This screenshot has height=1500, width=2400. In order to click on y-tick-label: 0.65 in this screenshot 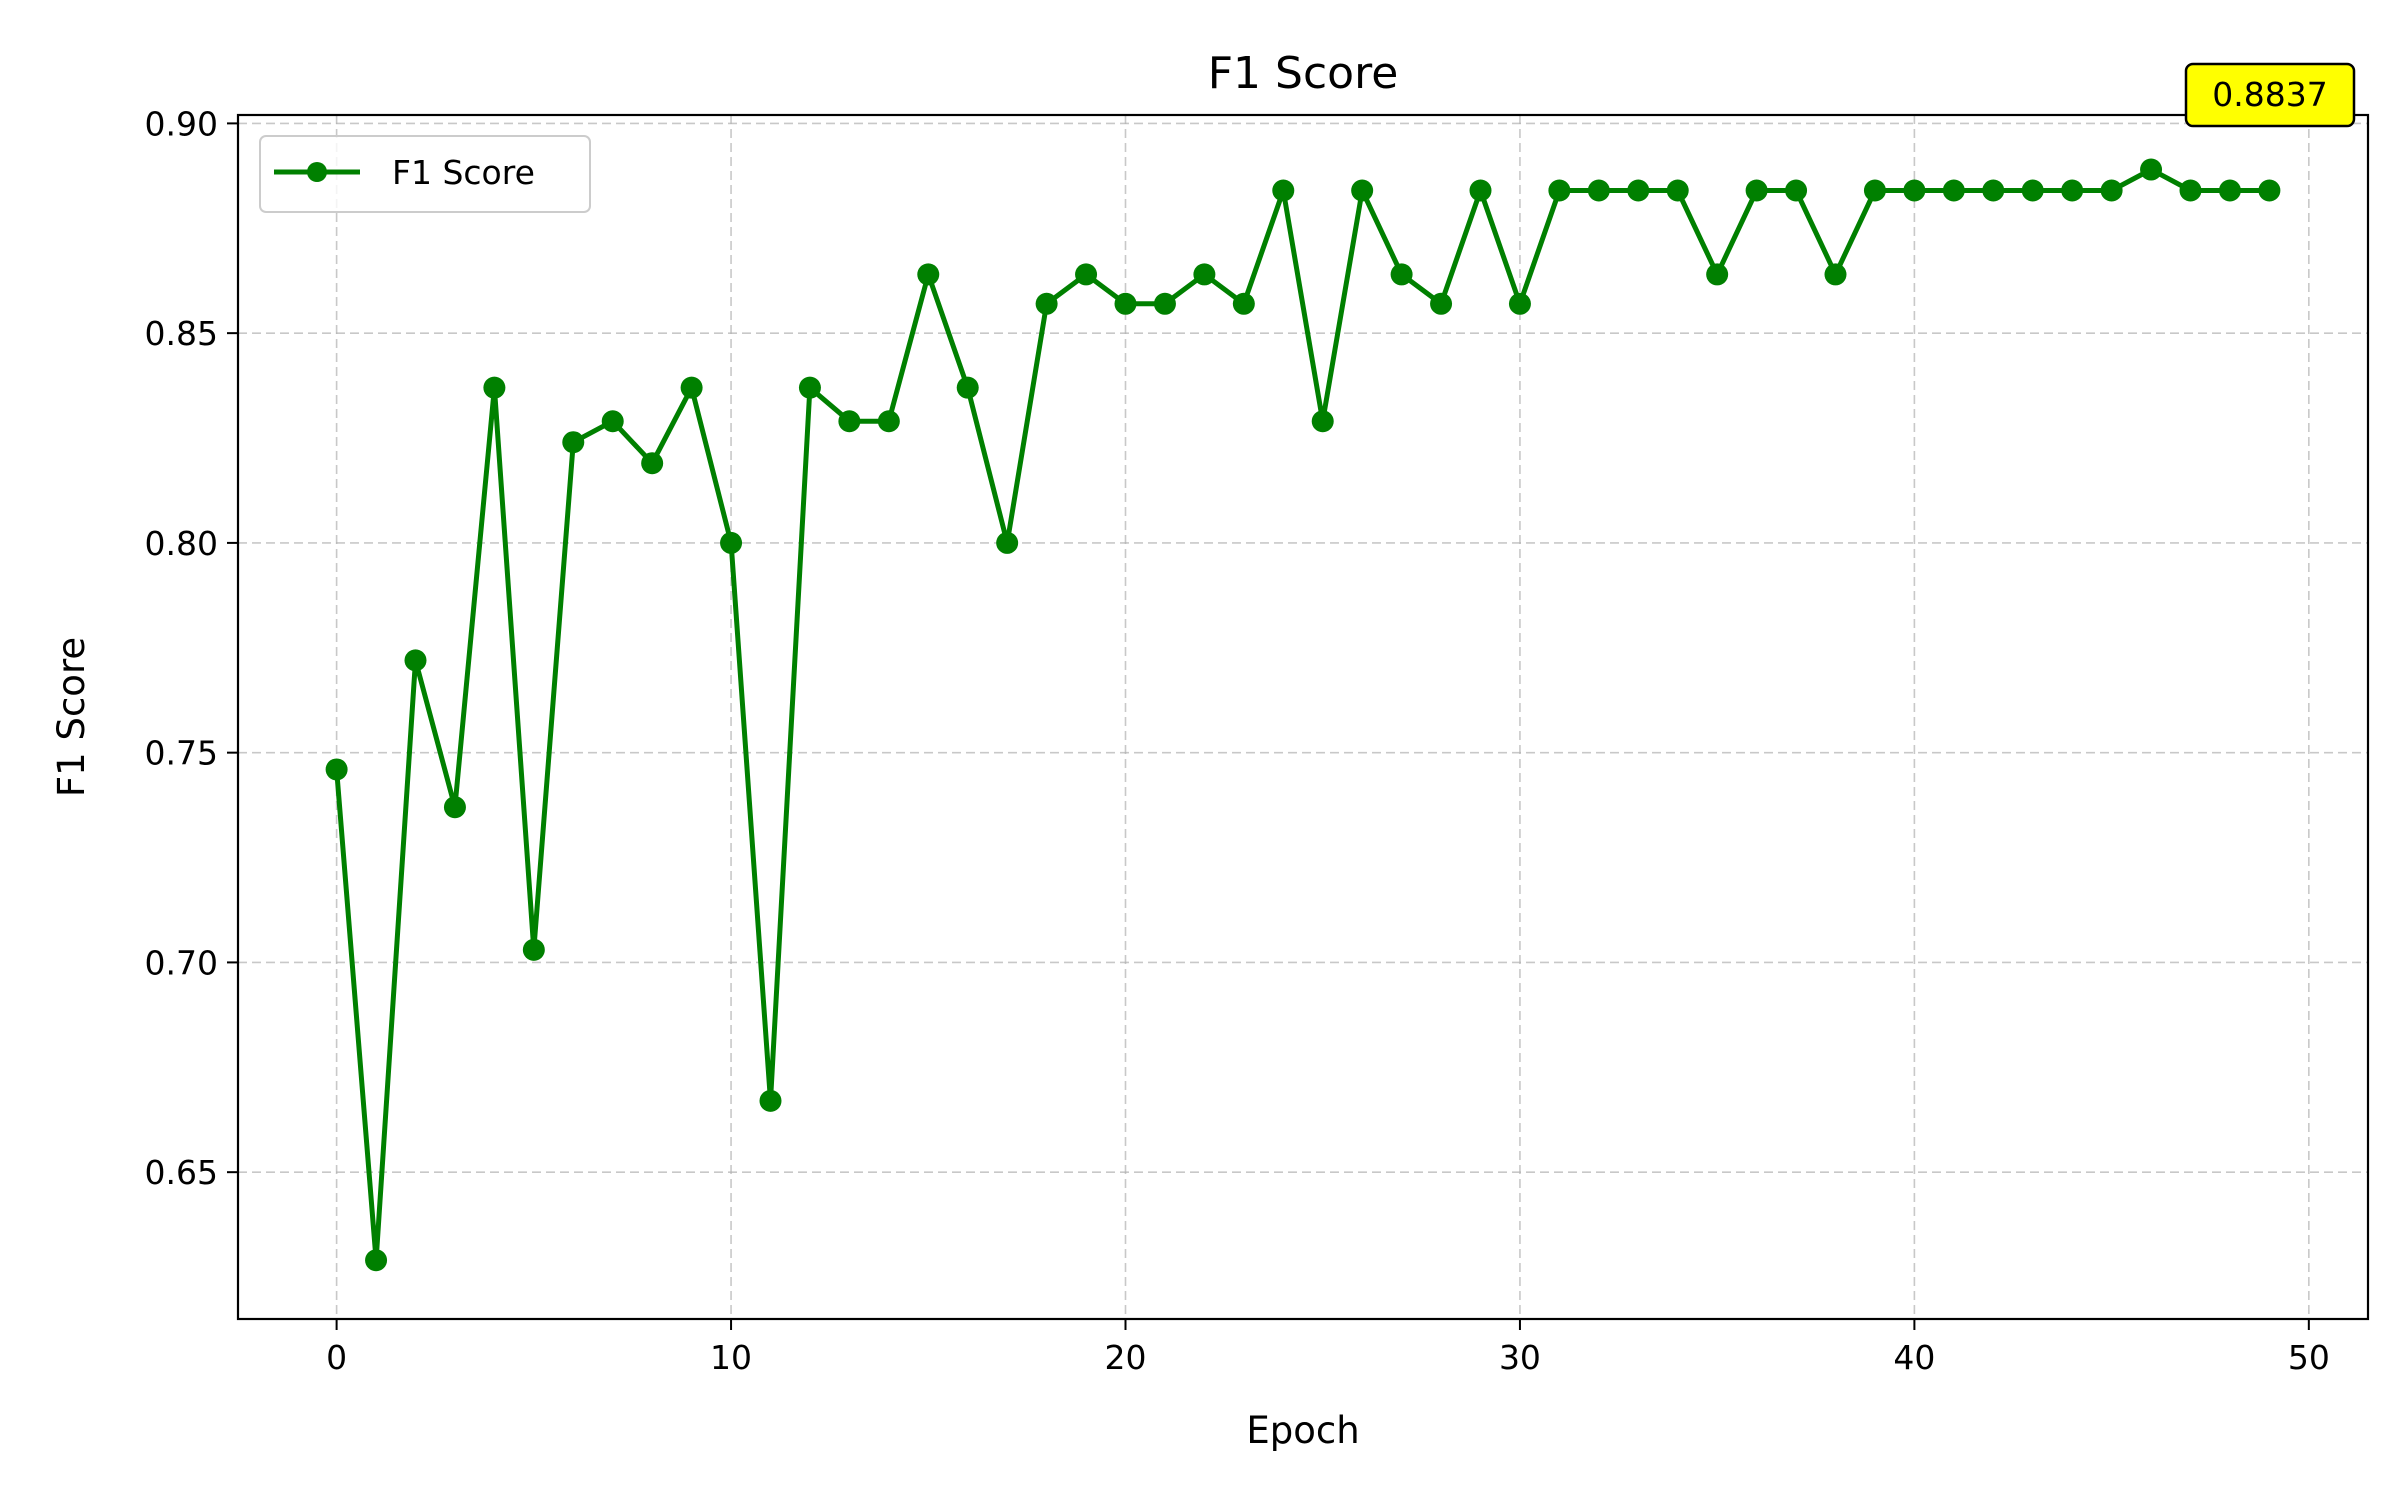, I will do `click(181, 1172)`.